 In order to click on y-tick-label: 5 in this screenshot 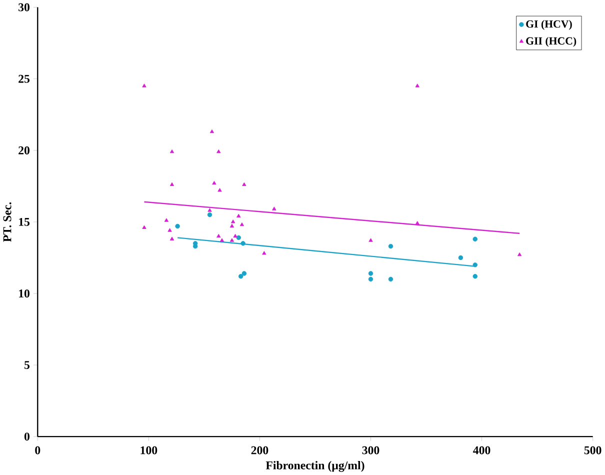, I will do `click(27, 365)`.